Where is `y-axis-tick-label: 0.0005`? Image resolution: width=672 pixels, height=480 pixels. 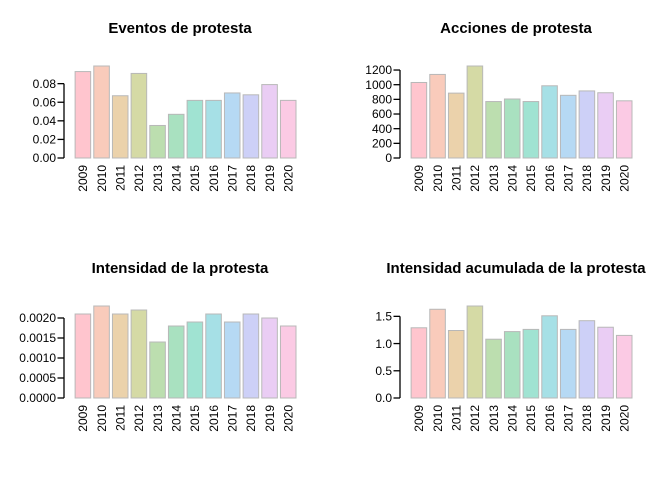 y-axis-tick-label: 0.0005 is located at coordinates (37, 378).